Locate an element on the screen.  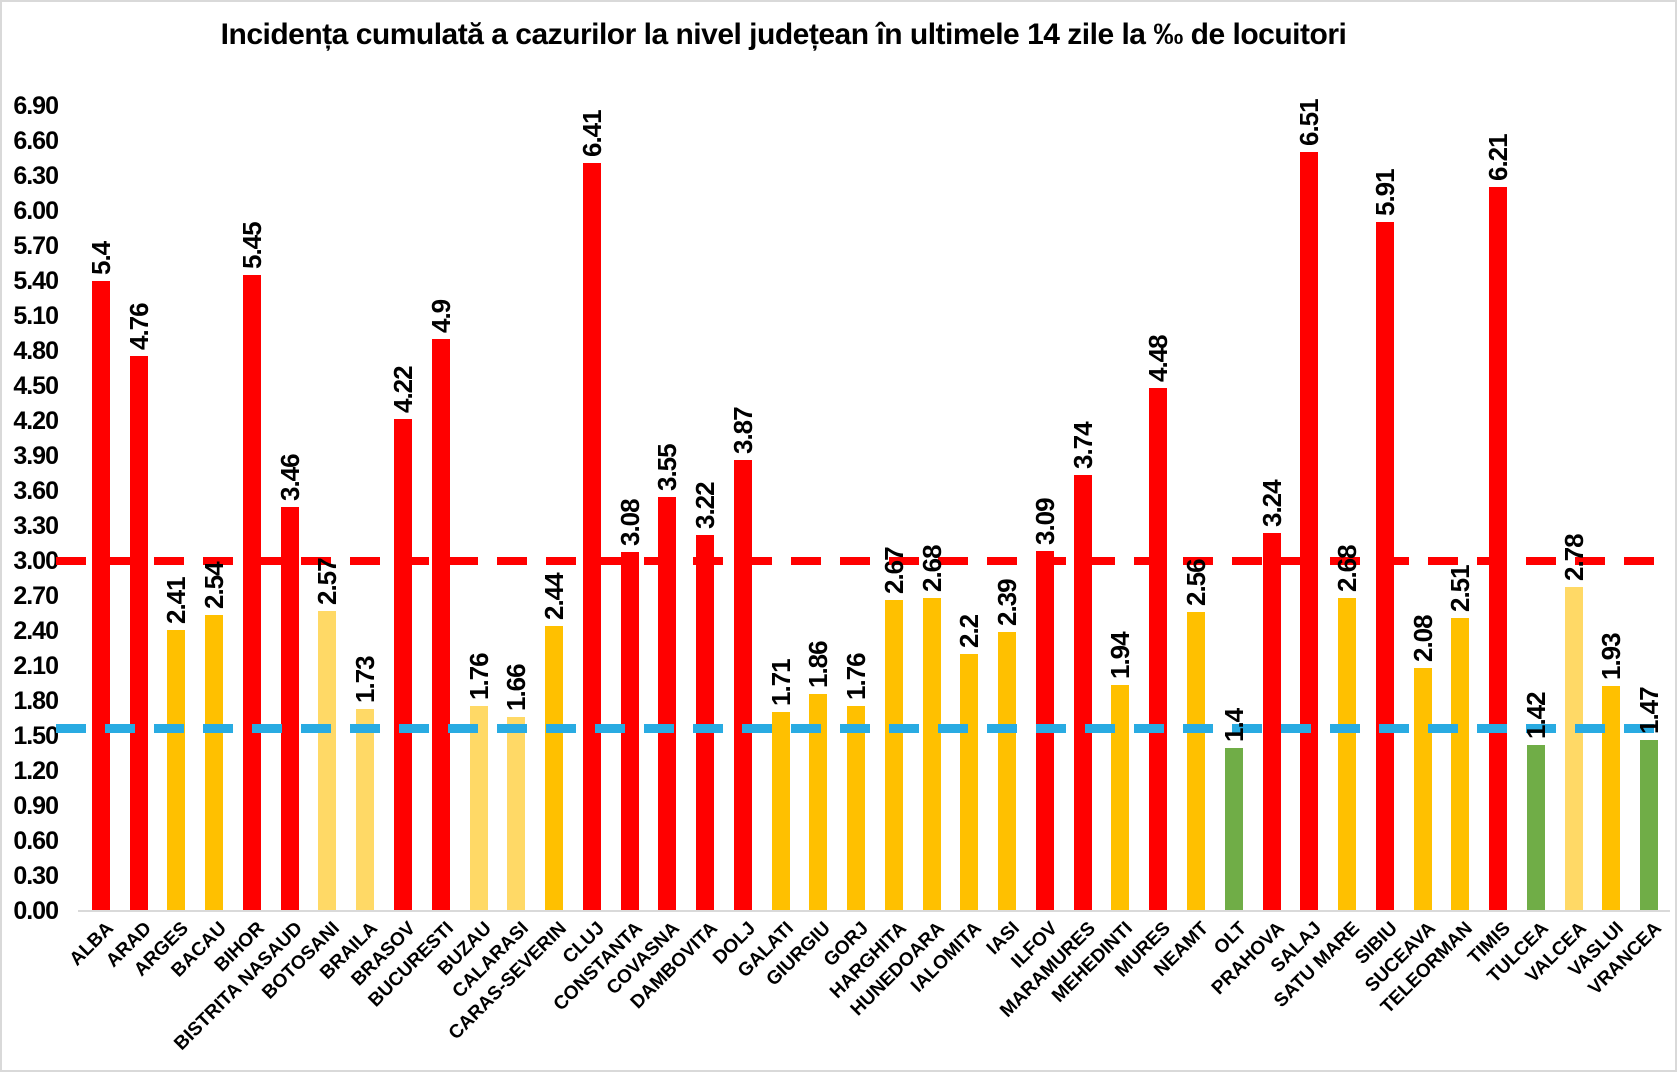
bar-tulcea is located at coordinates (1535, 828).